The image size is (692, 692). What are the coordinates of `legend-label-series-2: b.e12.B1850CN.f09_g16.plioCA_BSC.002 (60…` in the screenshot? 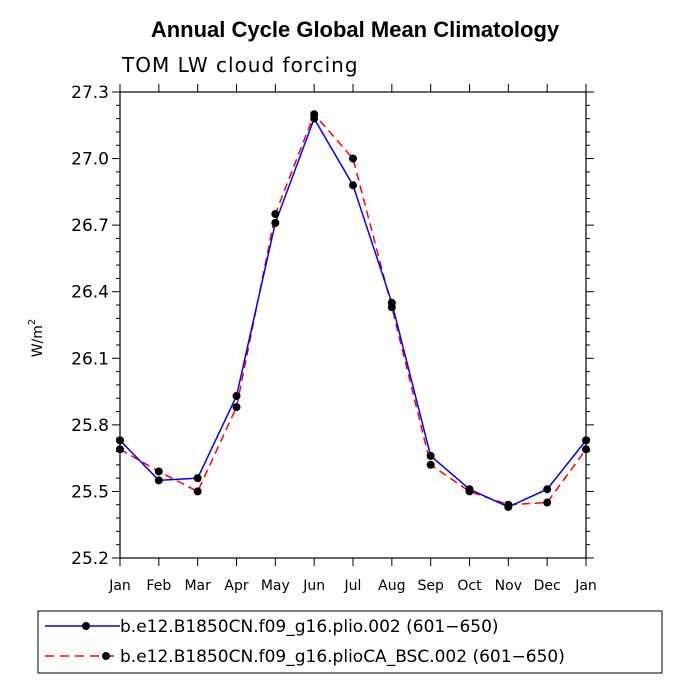 It's located at (342, 657).